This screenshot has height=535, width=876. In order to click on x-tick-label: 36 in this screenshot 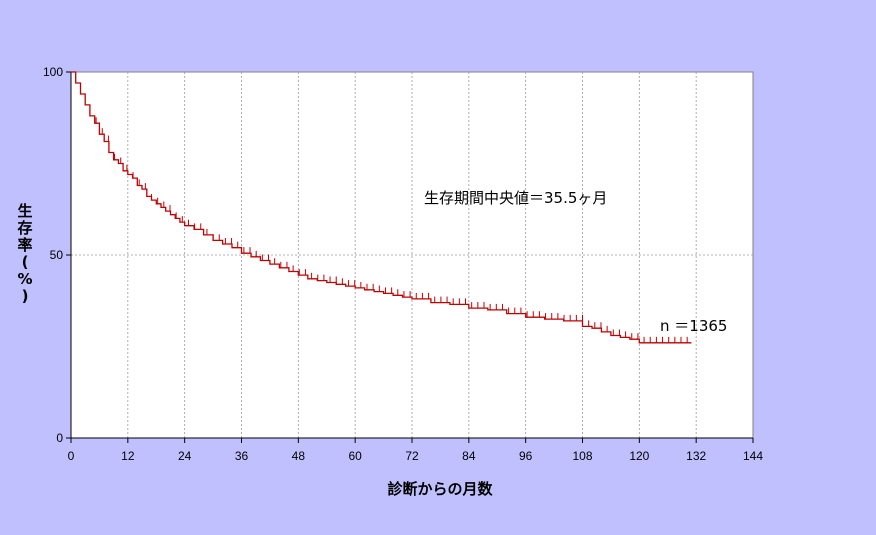, I will do `click(242, 456)`.